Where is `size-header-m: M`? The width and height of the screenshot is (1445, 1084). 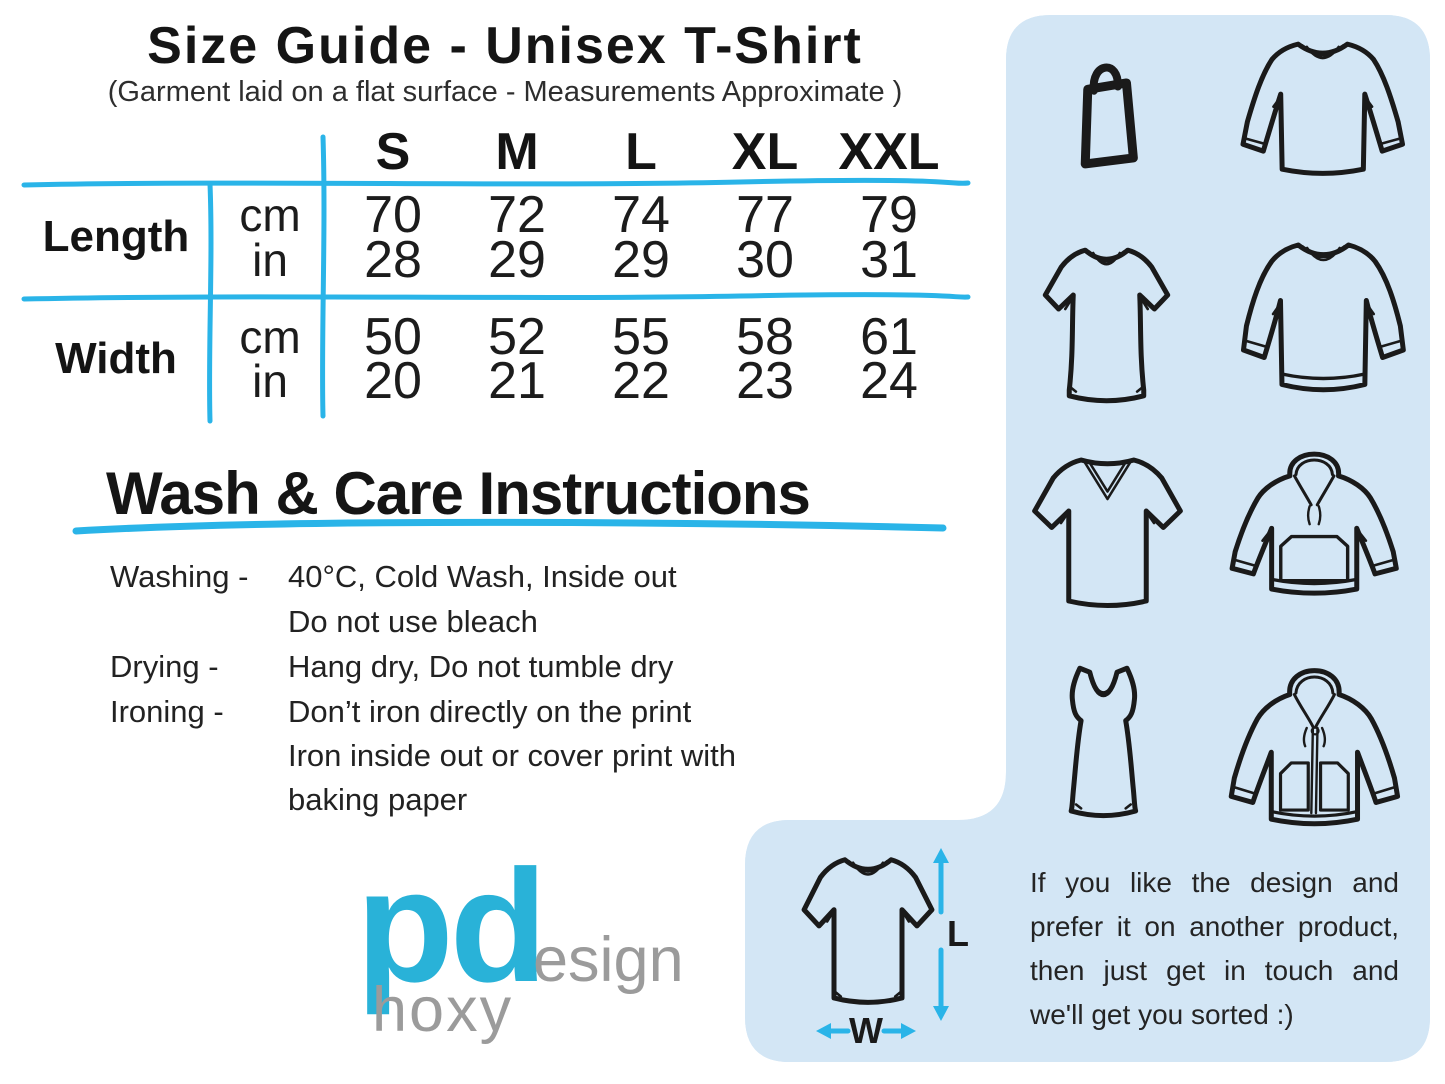 size-header-m: M is located at coordinates (517, 152).